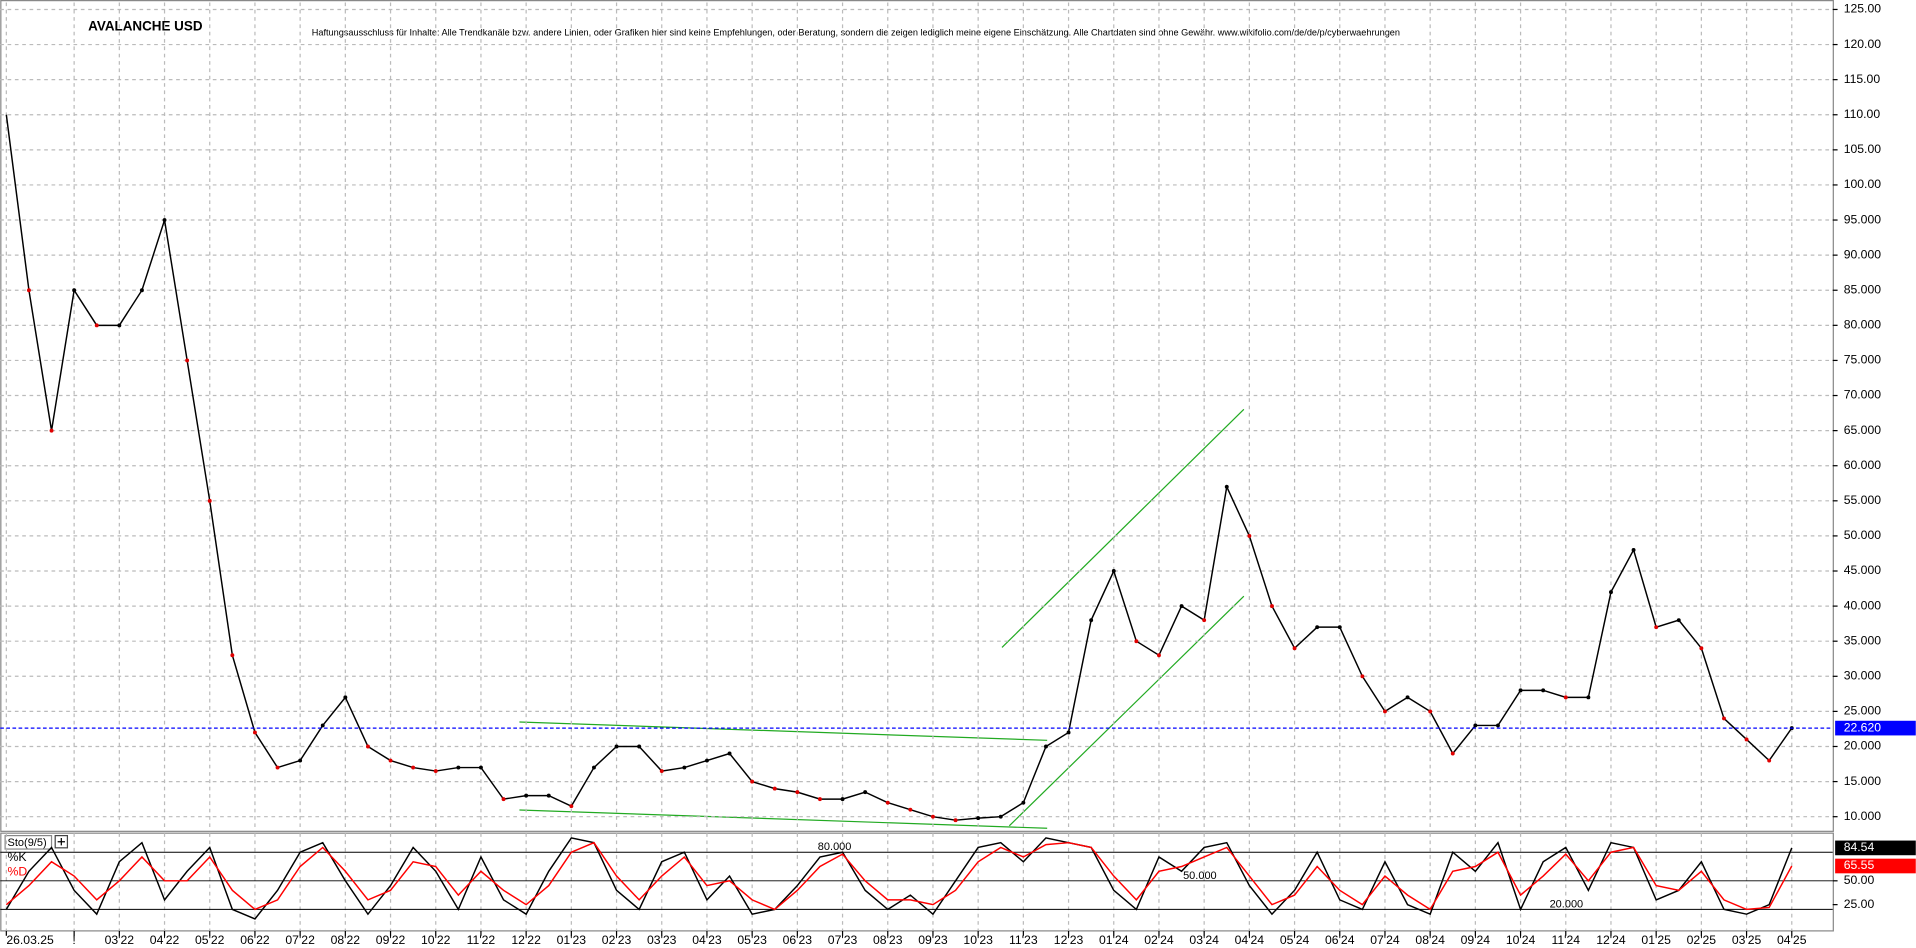  Describe the element at coordinates (17, 857) in the screenshot. I see `legend-entry: %K` at that location.